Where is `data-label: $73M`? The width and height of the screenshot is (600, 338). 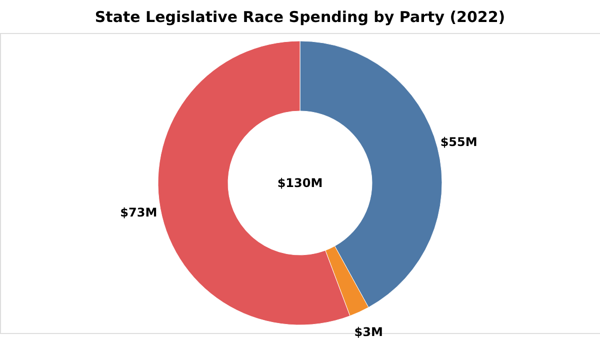 data-label: $73M is located at coordinates (139, 212).